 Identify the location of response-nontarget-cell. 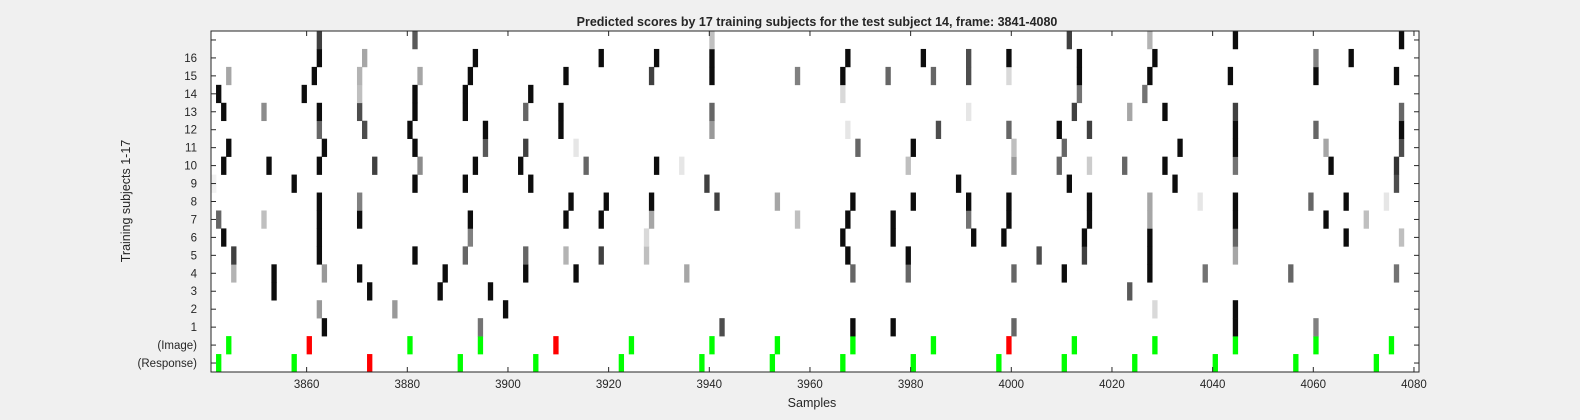
(370, 363).